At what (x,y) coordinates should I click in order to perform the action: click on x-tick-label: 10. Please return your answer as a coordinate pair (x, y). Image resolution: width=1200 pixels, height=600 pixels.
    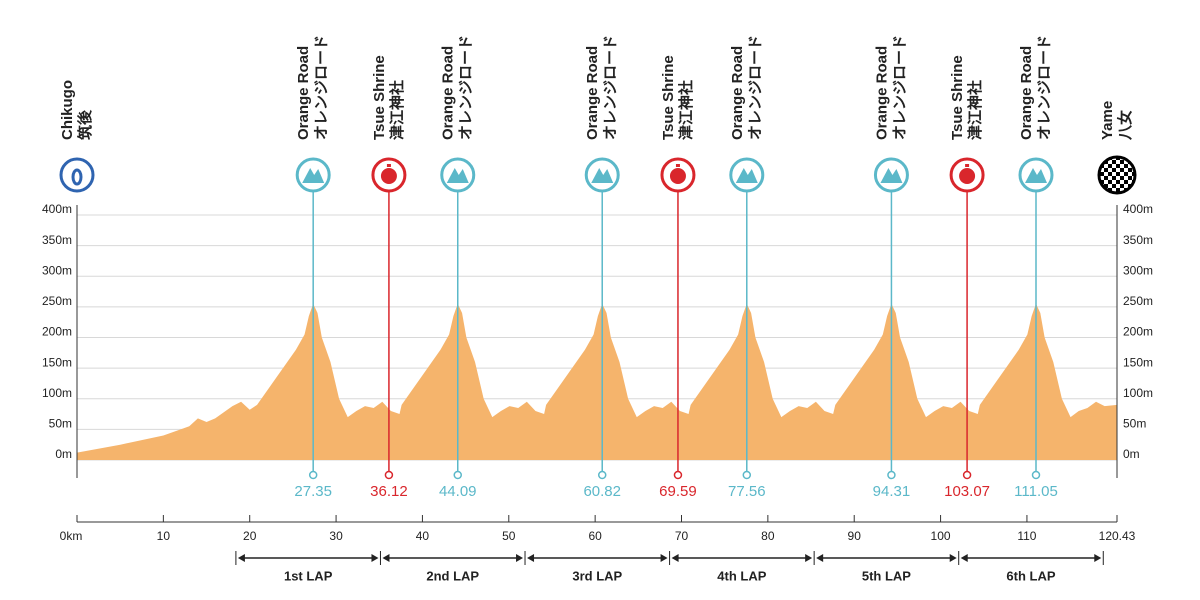
    Looking at the image, I should click on (164, 536).